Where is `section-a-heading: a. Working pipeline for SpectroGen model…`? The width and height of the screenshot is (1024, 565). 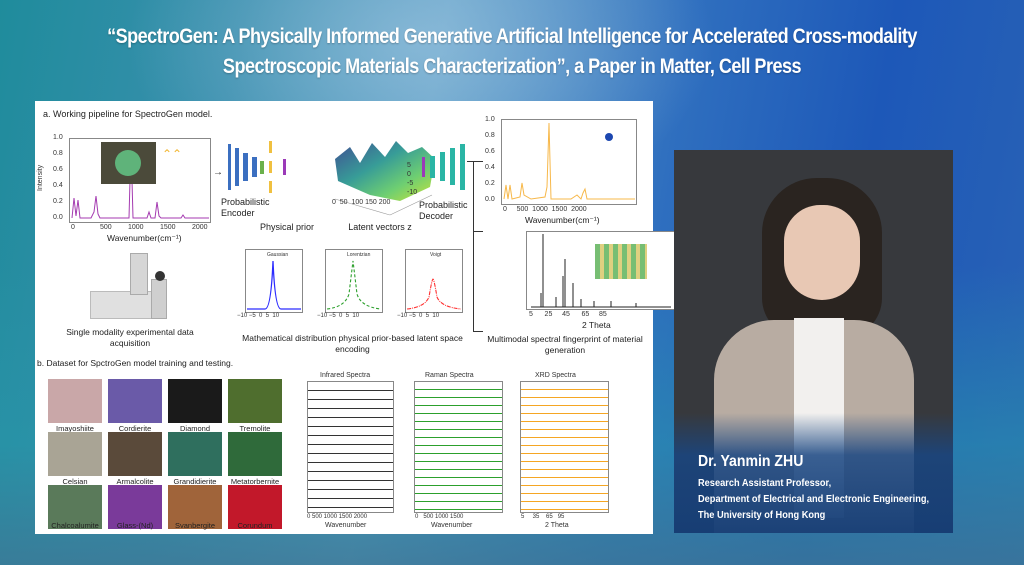 section-a-heading: a. Working pipeline for SpectroGen model… is located at coordinates (128, 114).